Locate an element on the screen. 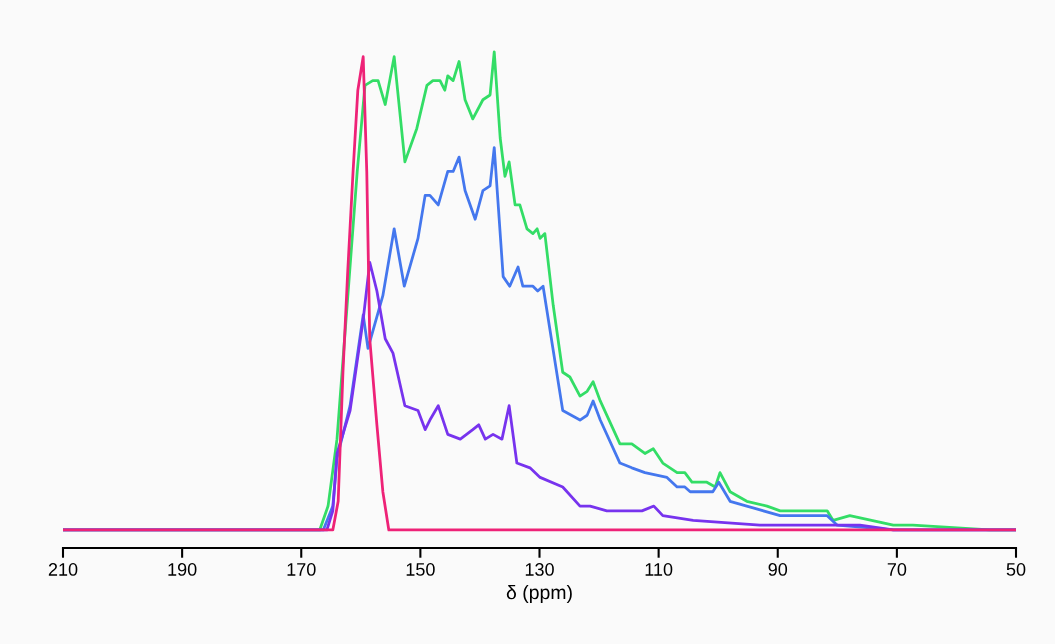  x-tick-label: 110 is located at coordinates (659, 569).